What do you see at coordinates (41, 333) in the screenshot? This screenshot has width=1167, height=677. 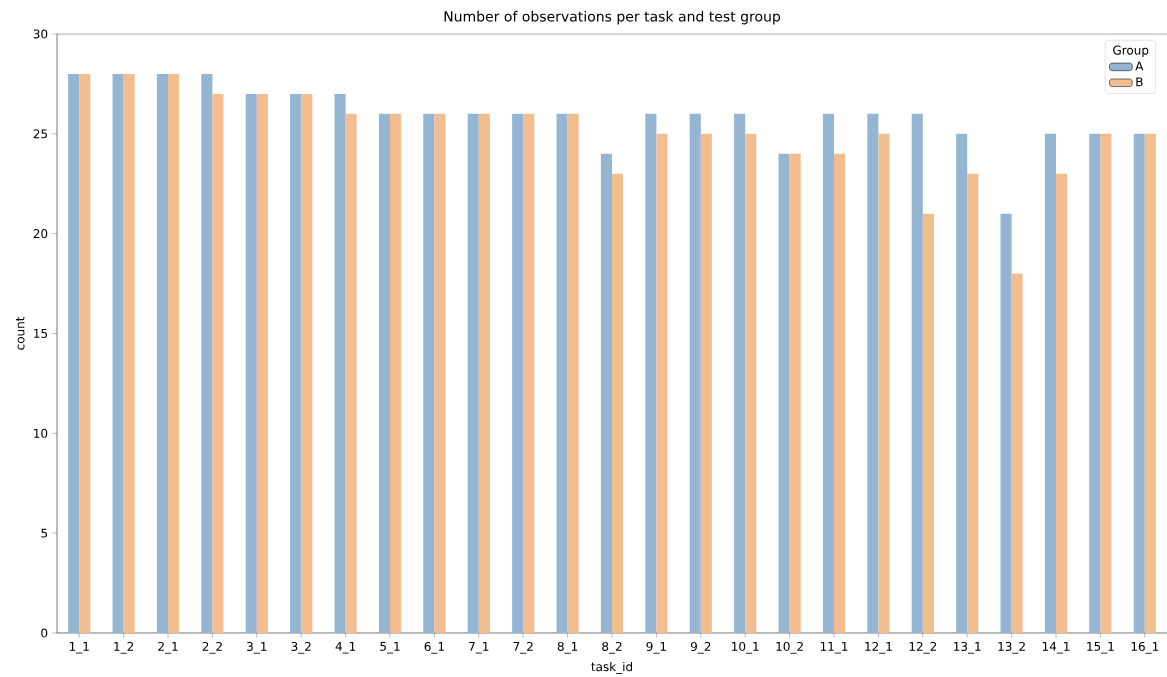 I see `y-tick-label: 15` at bounding box center [41, 333].